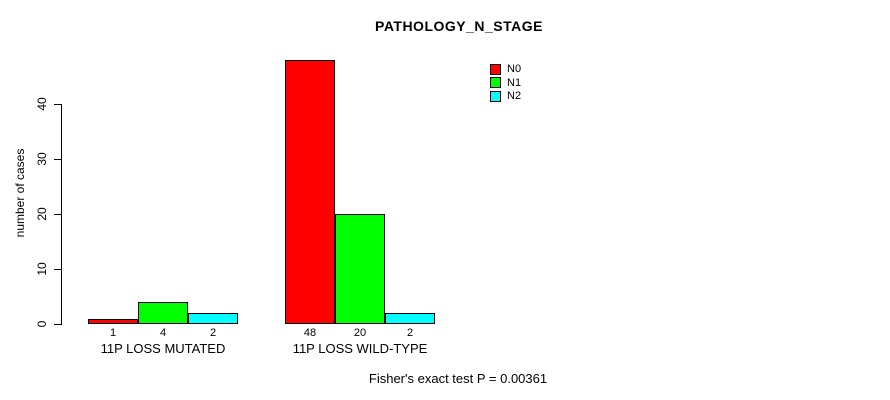 This screenshot has height=400, width=890. I want to click on category-label: 11P LOSS WILD-TYPE, so click(360, 348).